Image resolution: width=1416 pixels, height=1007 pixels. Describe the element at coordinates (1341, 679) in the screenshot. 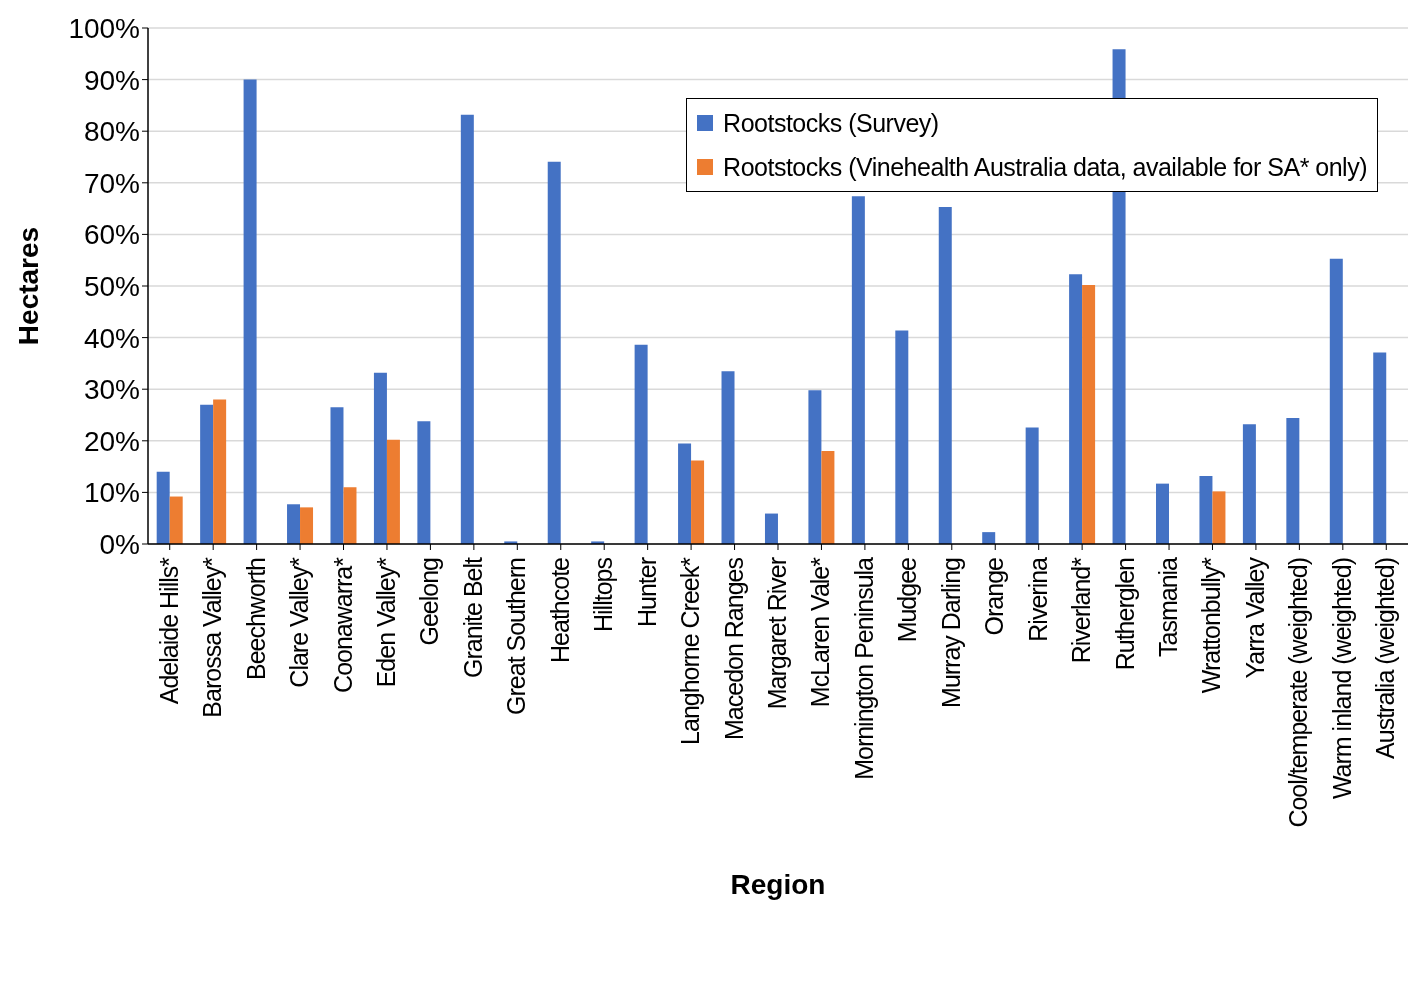

I see `x-tick-label: Warm inland (weighted)` at that location.